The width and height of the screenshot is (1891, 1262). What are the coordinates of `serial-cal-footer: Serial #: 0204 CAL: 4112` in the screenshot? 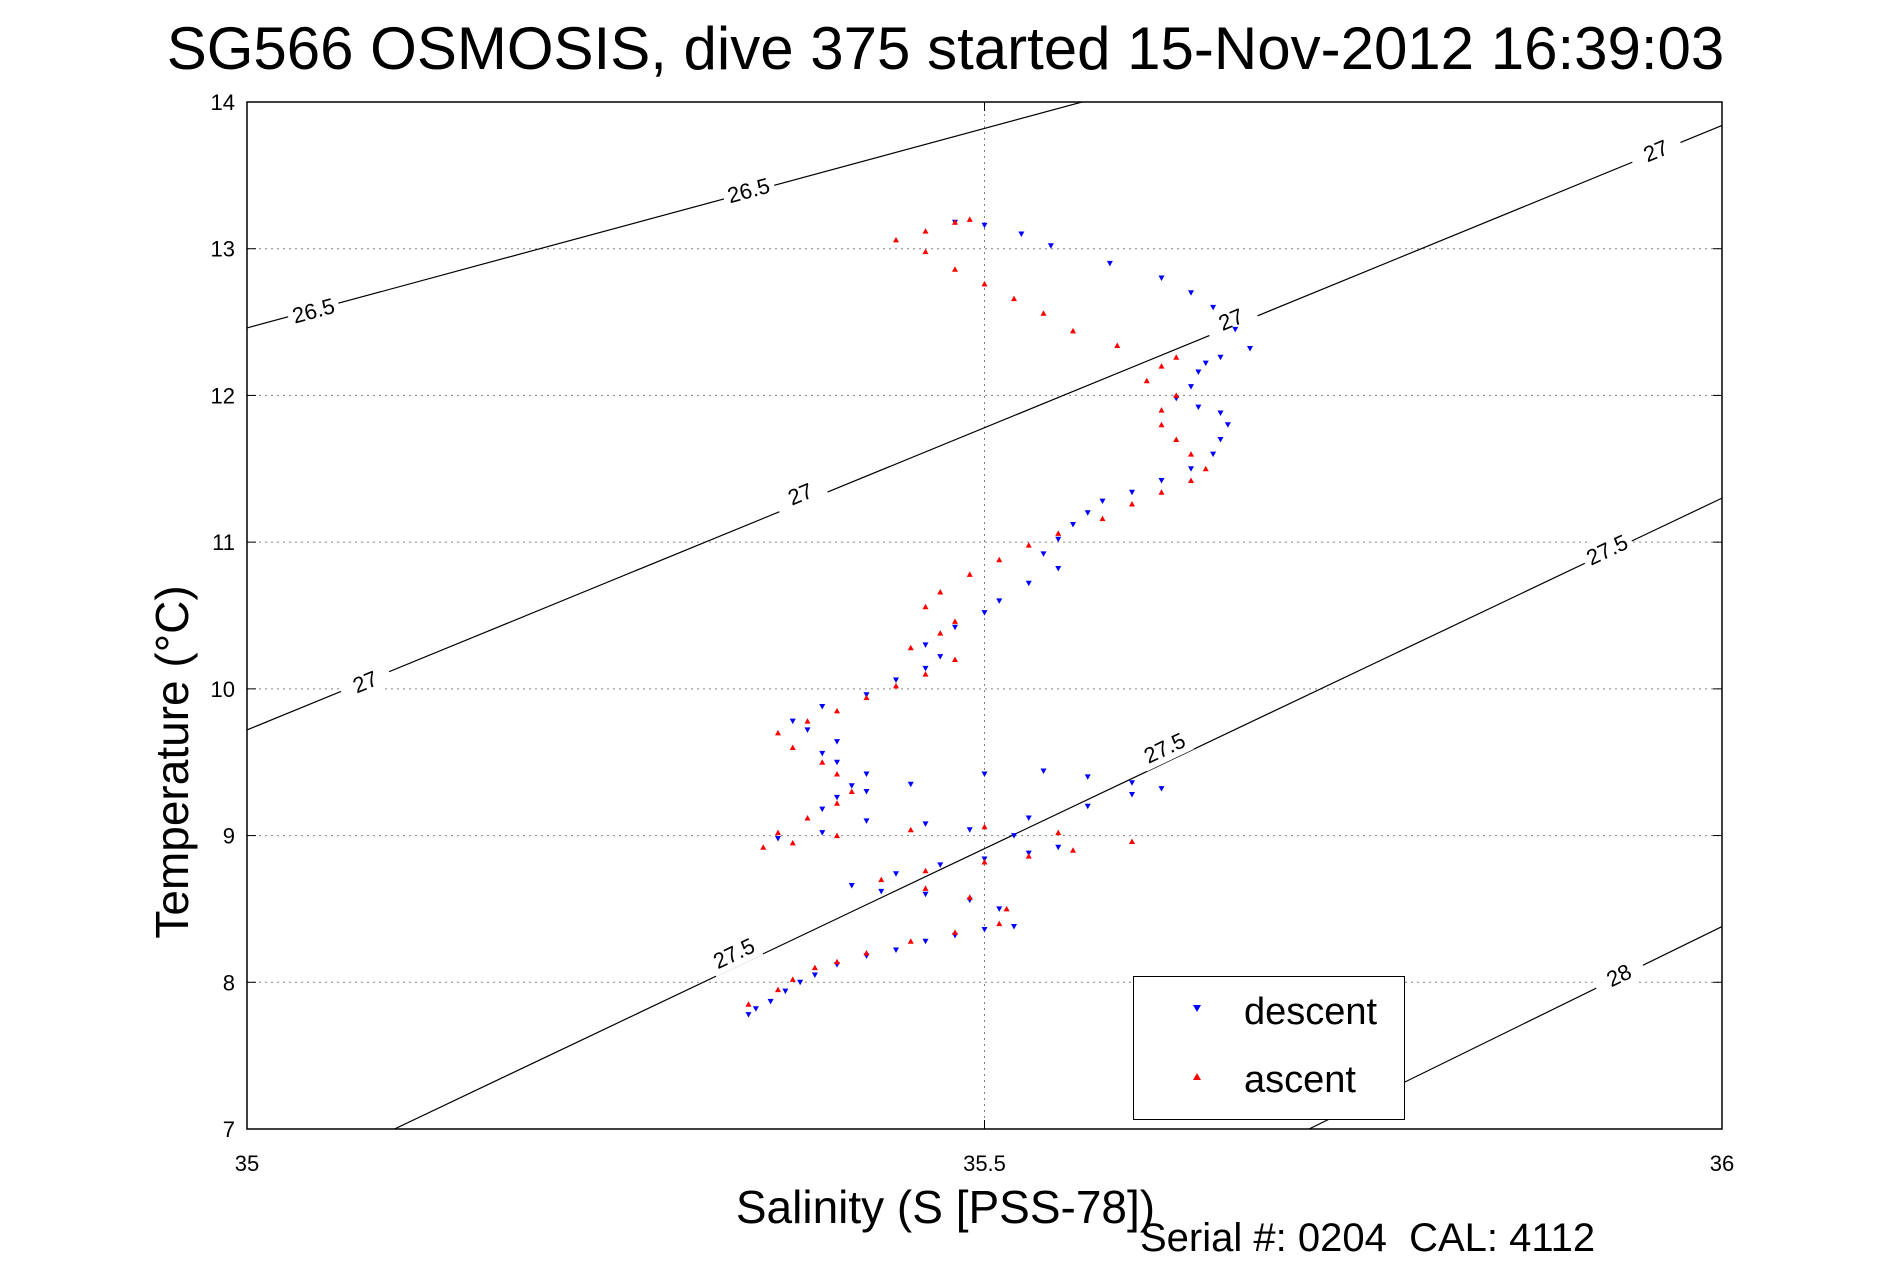 It's located at (1368, 1238).